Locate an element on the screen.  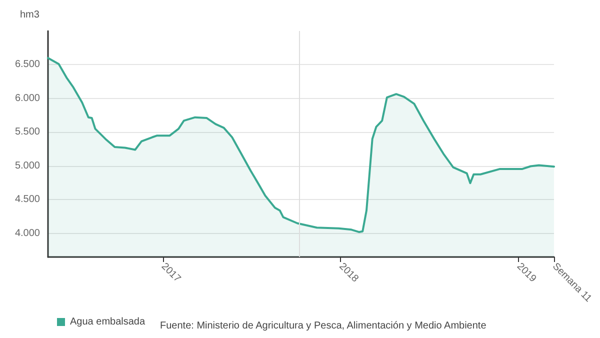
y-tick-label: 4.000 is located at coordinates (27, 233).